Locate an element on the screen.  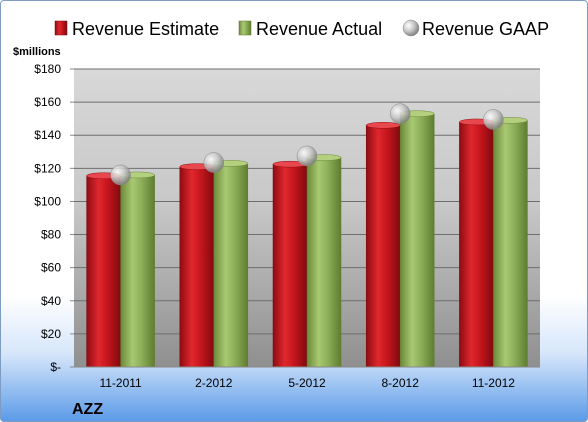
x-tick-label: 5-2012 is located at coordinates (307, 383).